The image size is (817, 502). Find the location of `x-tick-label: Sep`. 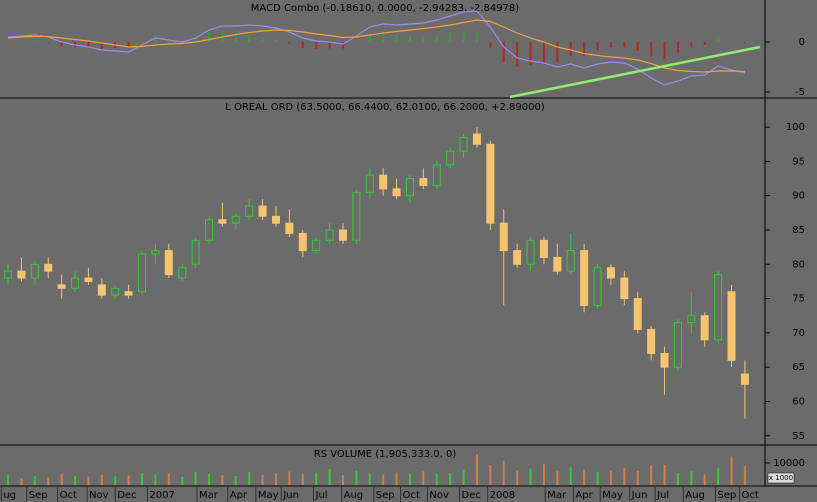

x-tick-label: Sep is located at coordinates (385, 495).